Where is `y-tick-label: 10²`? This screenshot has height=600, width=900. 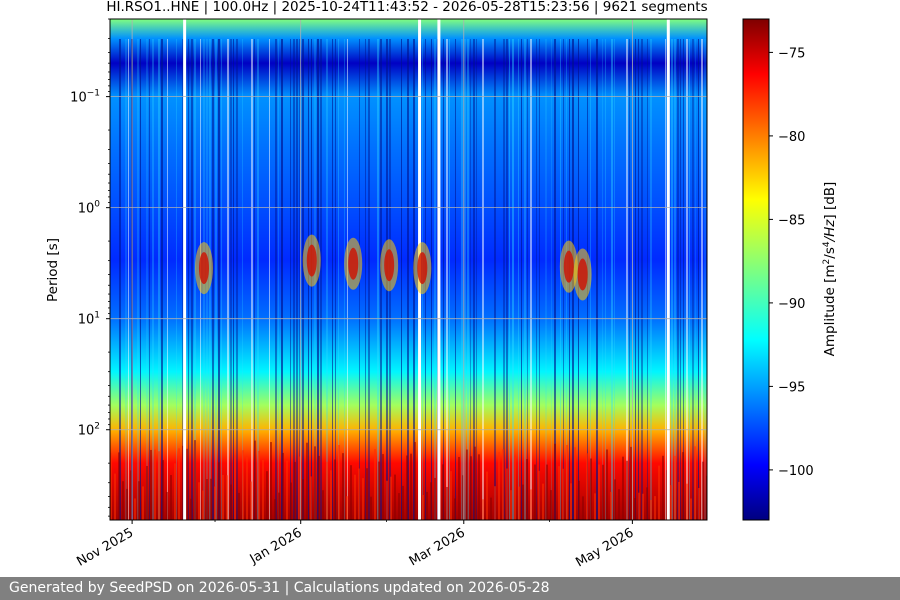
y-tick-label: 10² is located at coordinates (89, 430).